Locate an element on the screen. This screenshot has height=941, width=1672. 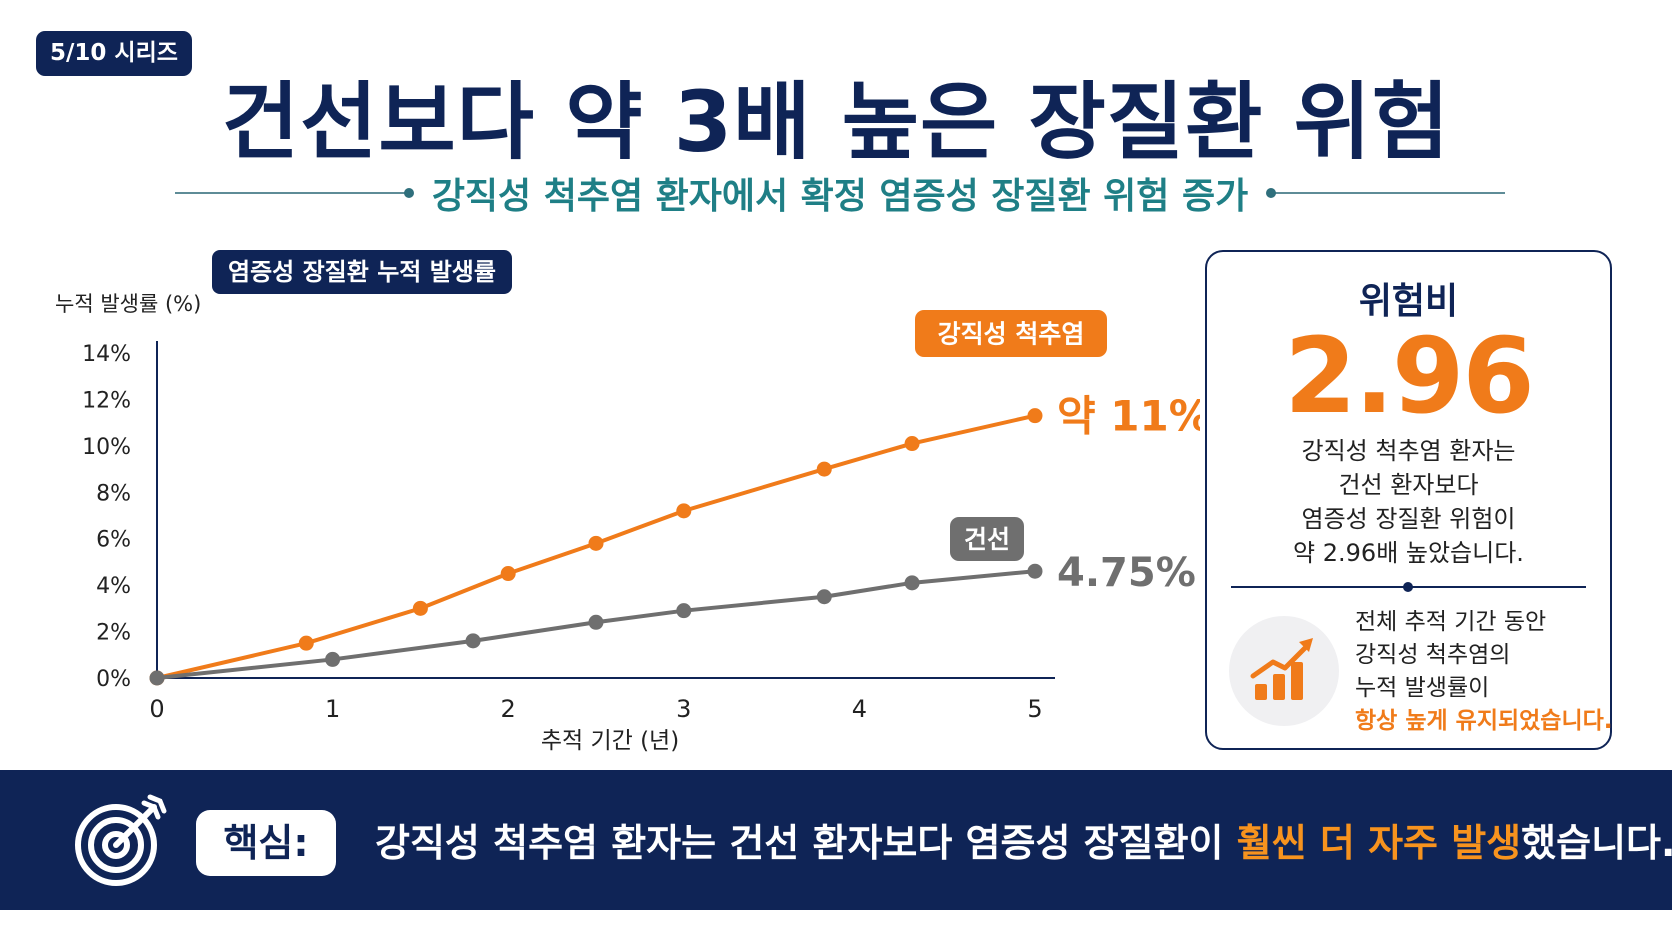
series-end-label: 4.75% is located at coordinates (1126, 573).